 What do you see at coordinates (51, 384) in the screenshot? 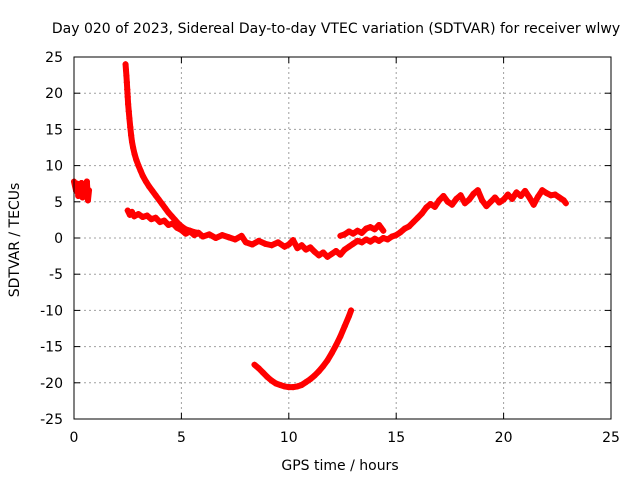
I see `y-tick-label: -20` at bounding box center [51, 384].